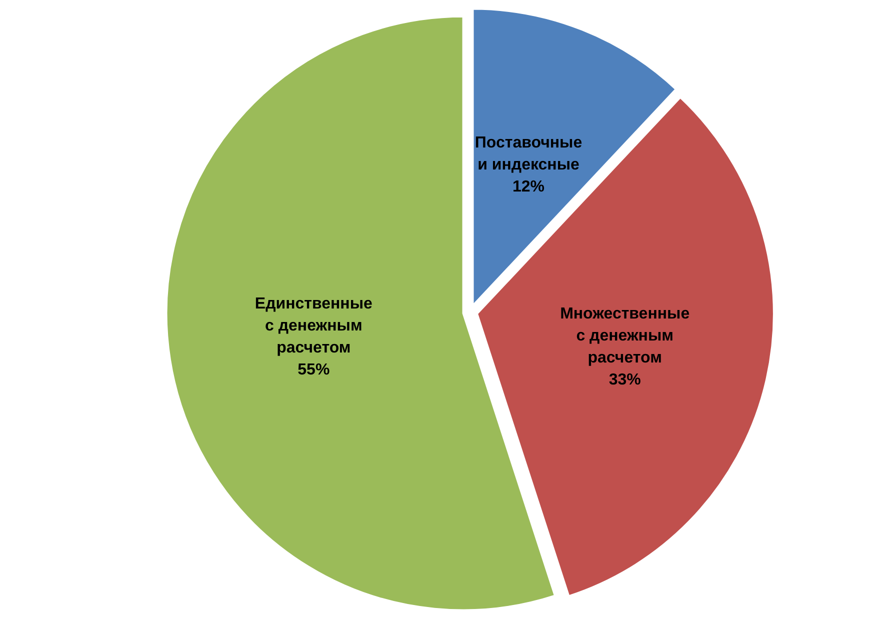  What do you see at coordinates (624, 379) in the screenshot?
I see `data-label: 33%` at bounding box center [624, 379].